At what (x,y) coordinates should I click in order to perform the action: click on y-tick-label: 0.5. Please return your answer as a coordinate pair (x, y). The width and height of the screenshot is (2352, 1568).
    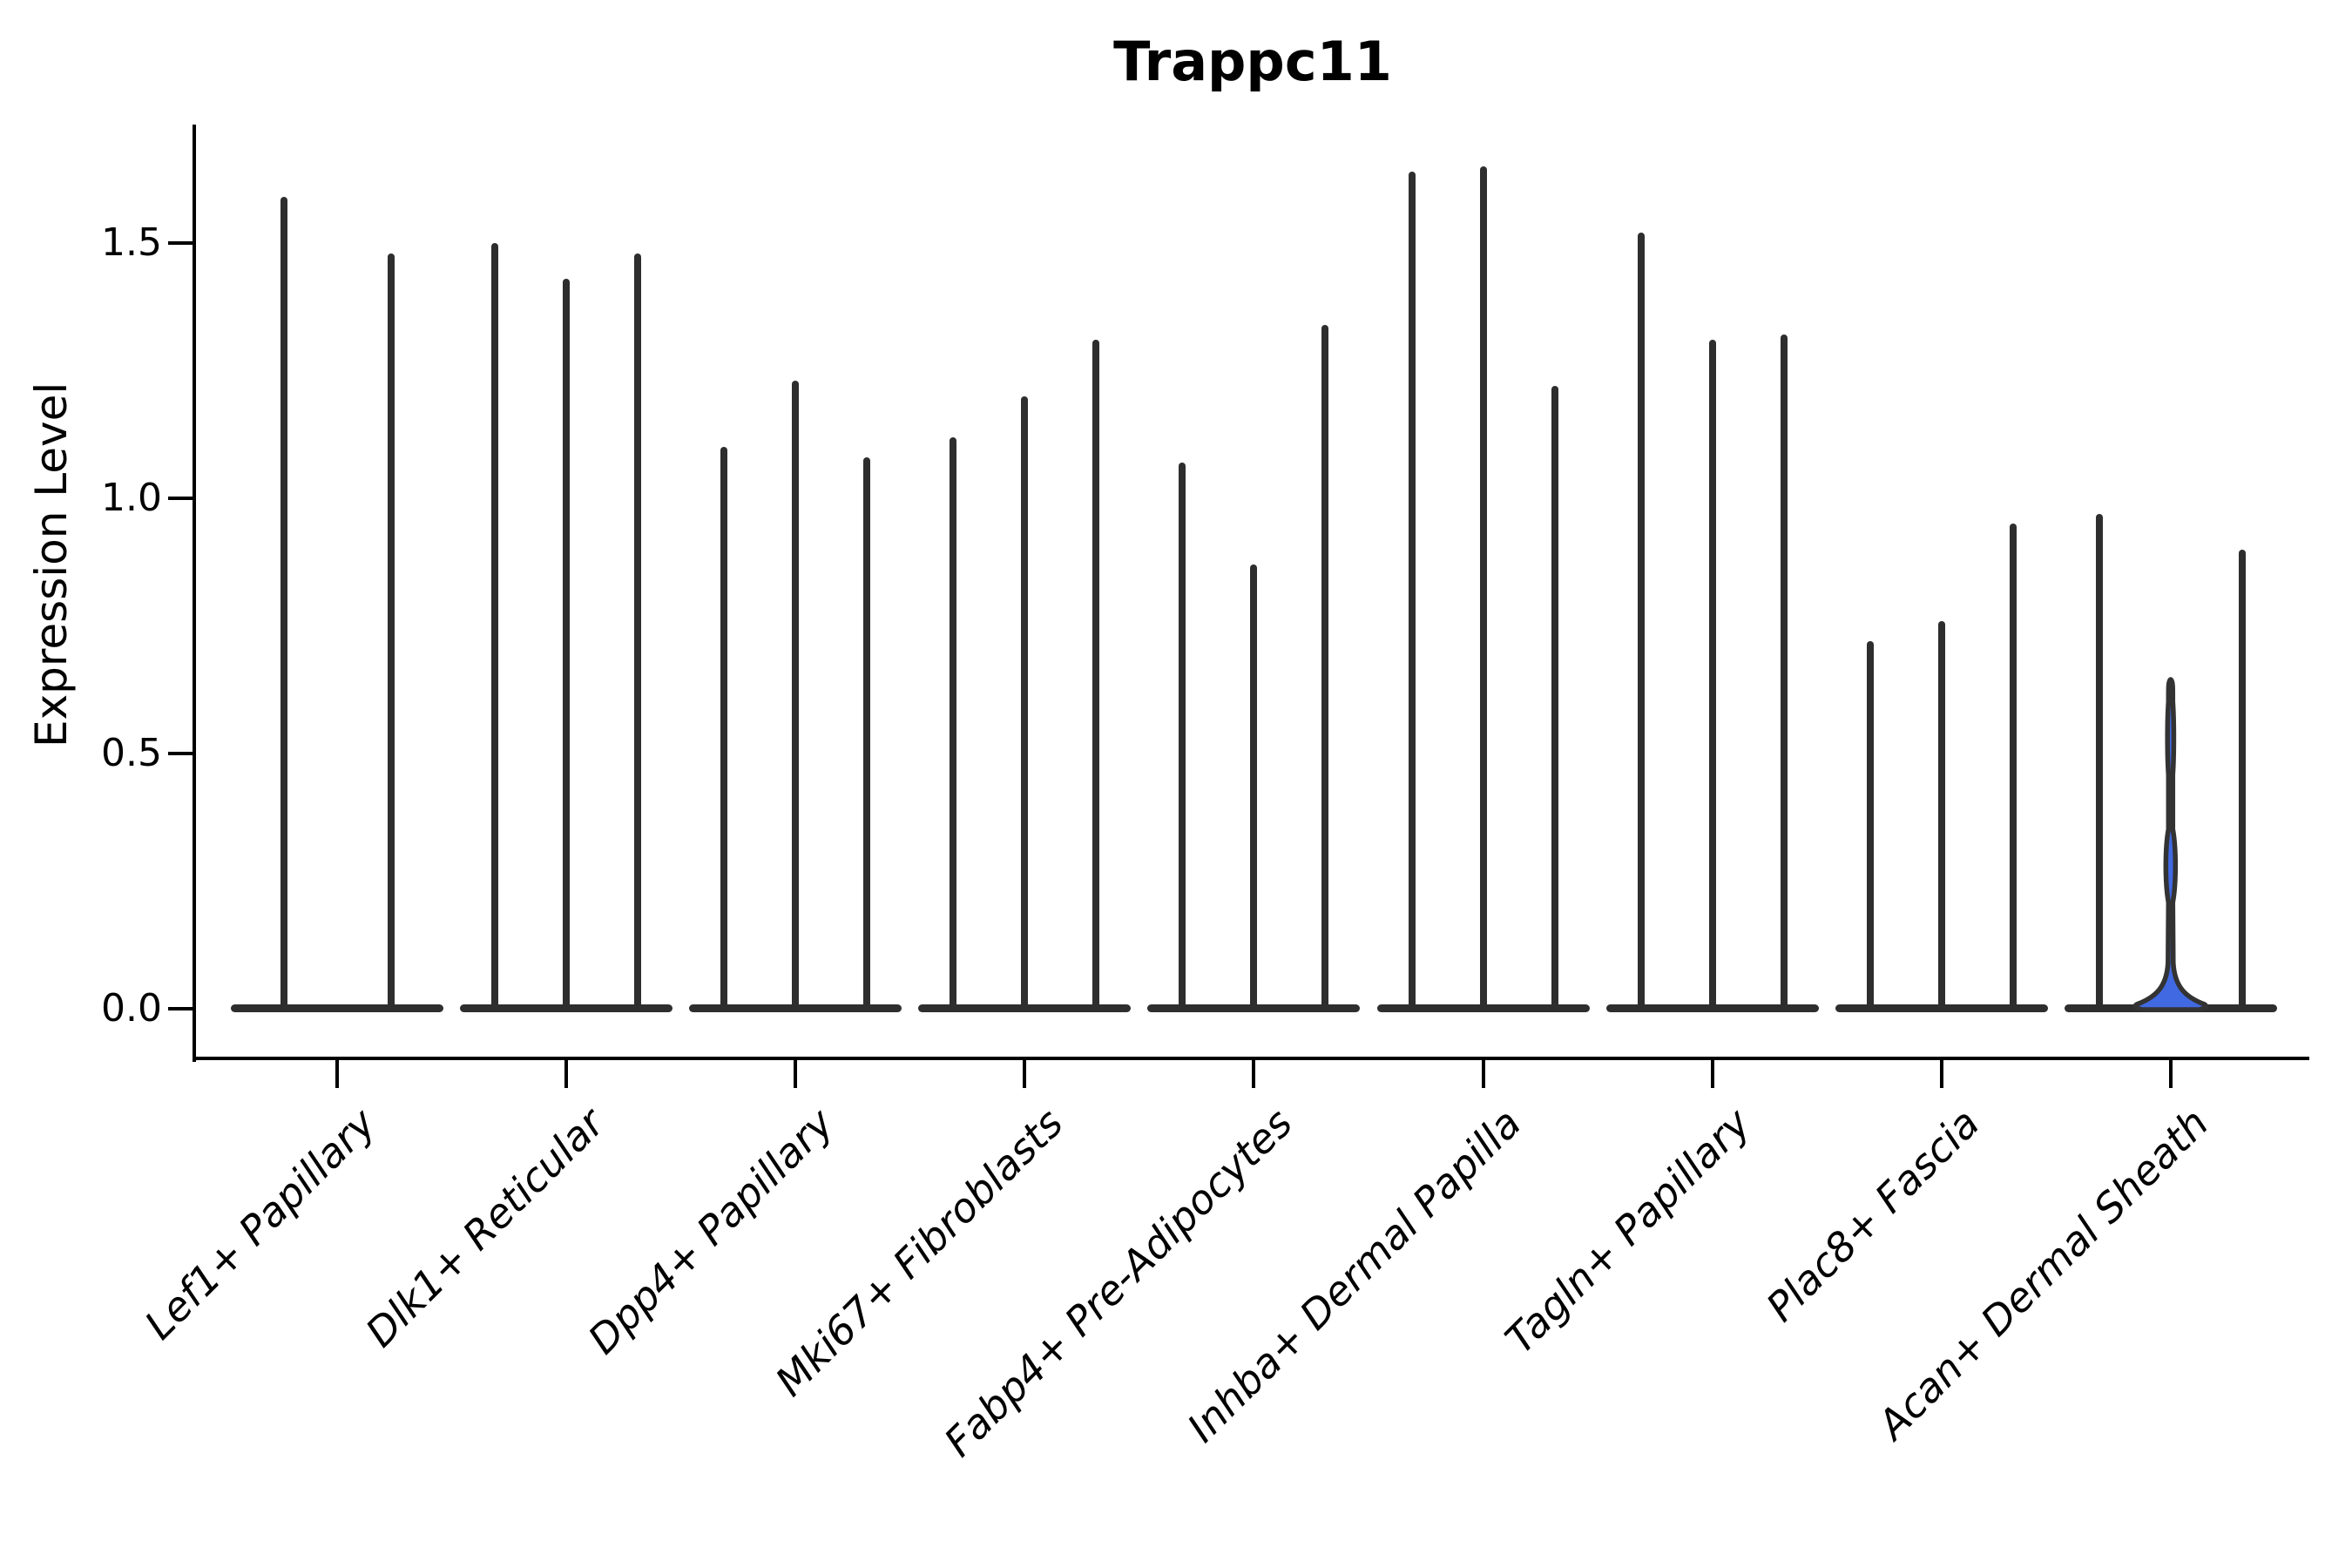
    Looking at the image, I should click on (131, 753).